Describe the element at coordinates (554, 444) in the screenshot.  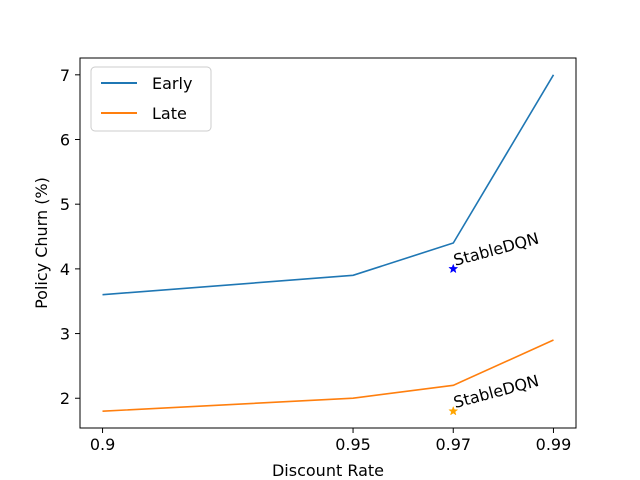
I see `x-tick-label: 0.99` at that location.